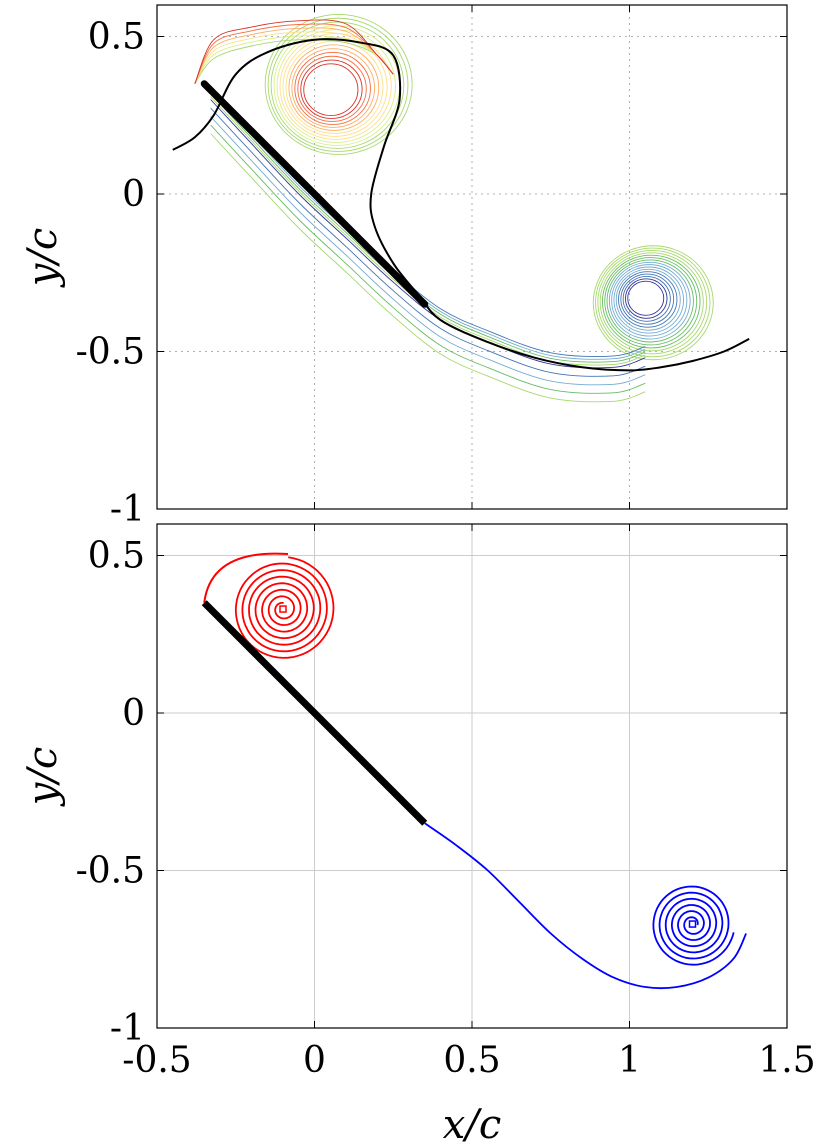  I want to click on lev-spiral, so click(284, 607).